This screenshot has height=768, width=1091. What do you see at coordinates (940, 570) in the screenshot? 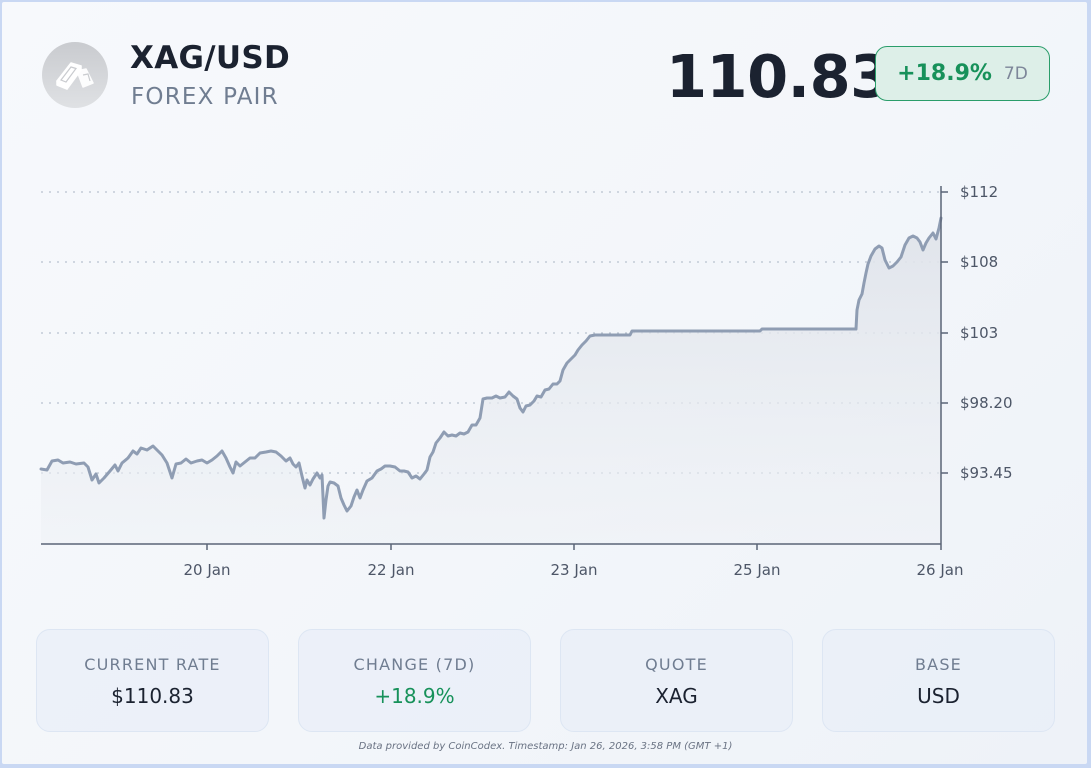
I see `x-tick-label: 26 Jan` at bounding box center [940, 570].